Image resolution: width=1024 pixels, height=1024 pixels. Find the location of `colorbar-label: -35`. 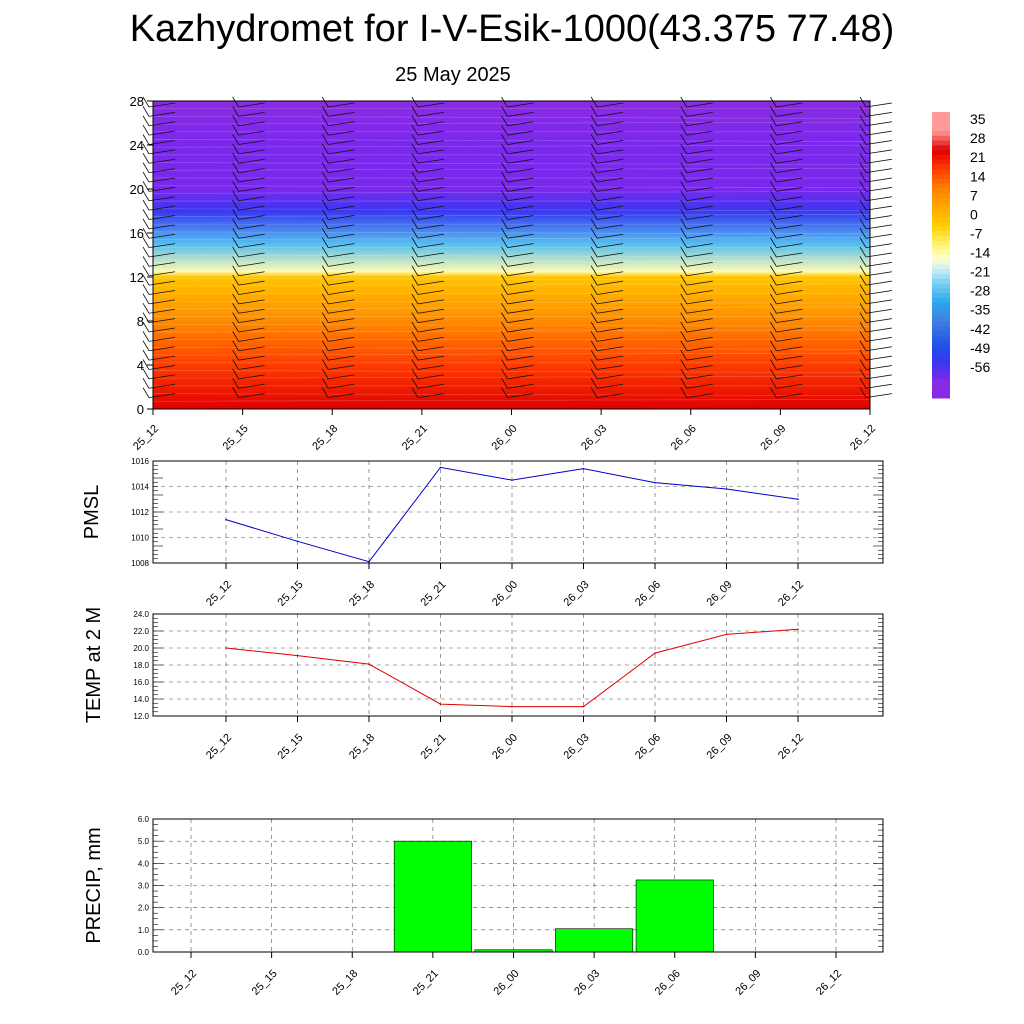

colorbar-label: -35 is located at coordinates (980, 310).